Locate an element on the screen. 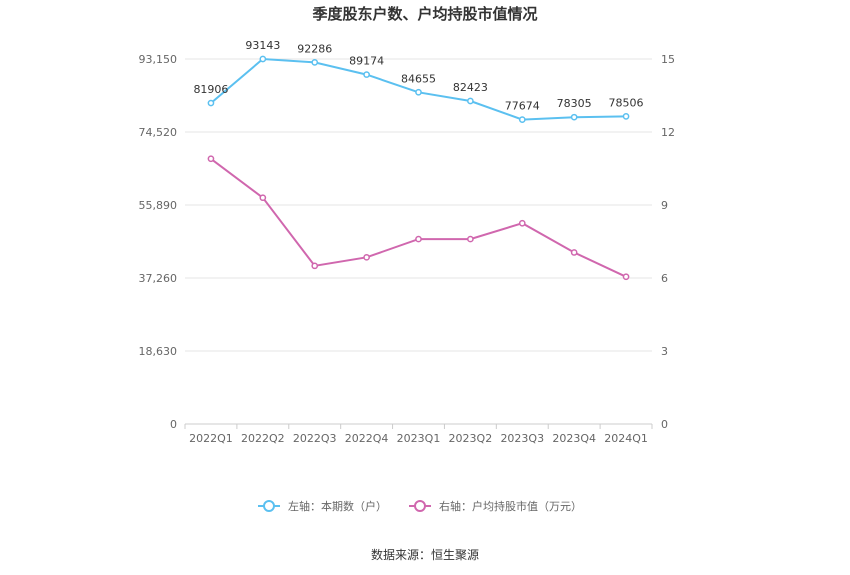 This screenshot has width=850, height=575. right-tick-label: 0 is located at coordinates (664, 424).